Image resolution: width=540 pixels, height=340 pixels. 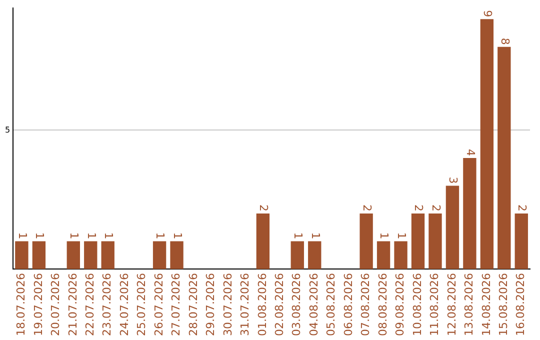 I want to click on x-tick-label: 09.08.2026, so click(x=400, y=304).